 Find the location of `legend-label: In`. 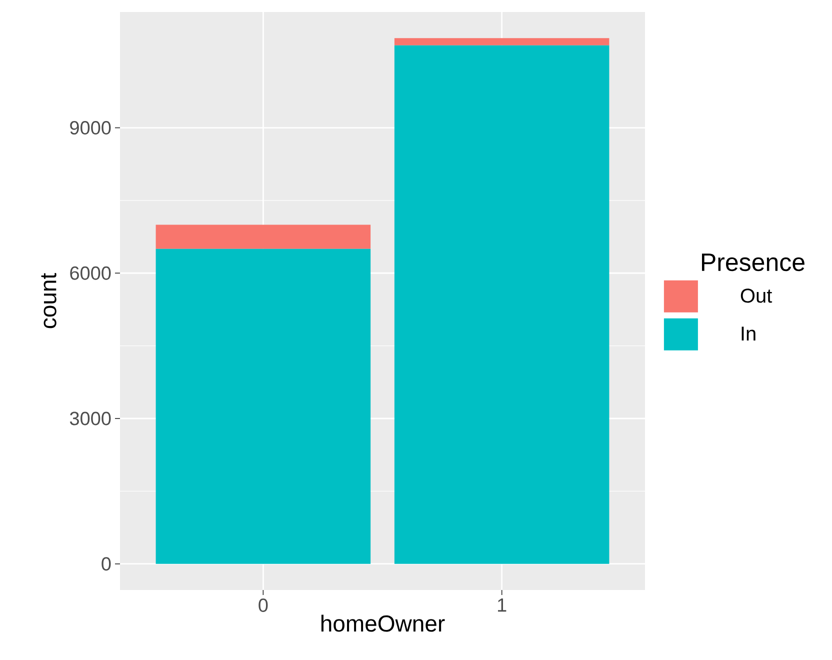

legend-label: In is located at coordinates (749, 333).